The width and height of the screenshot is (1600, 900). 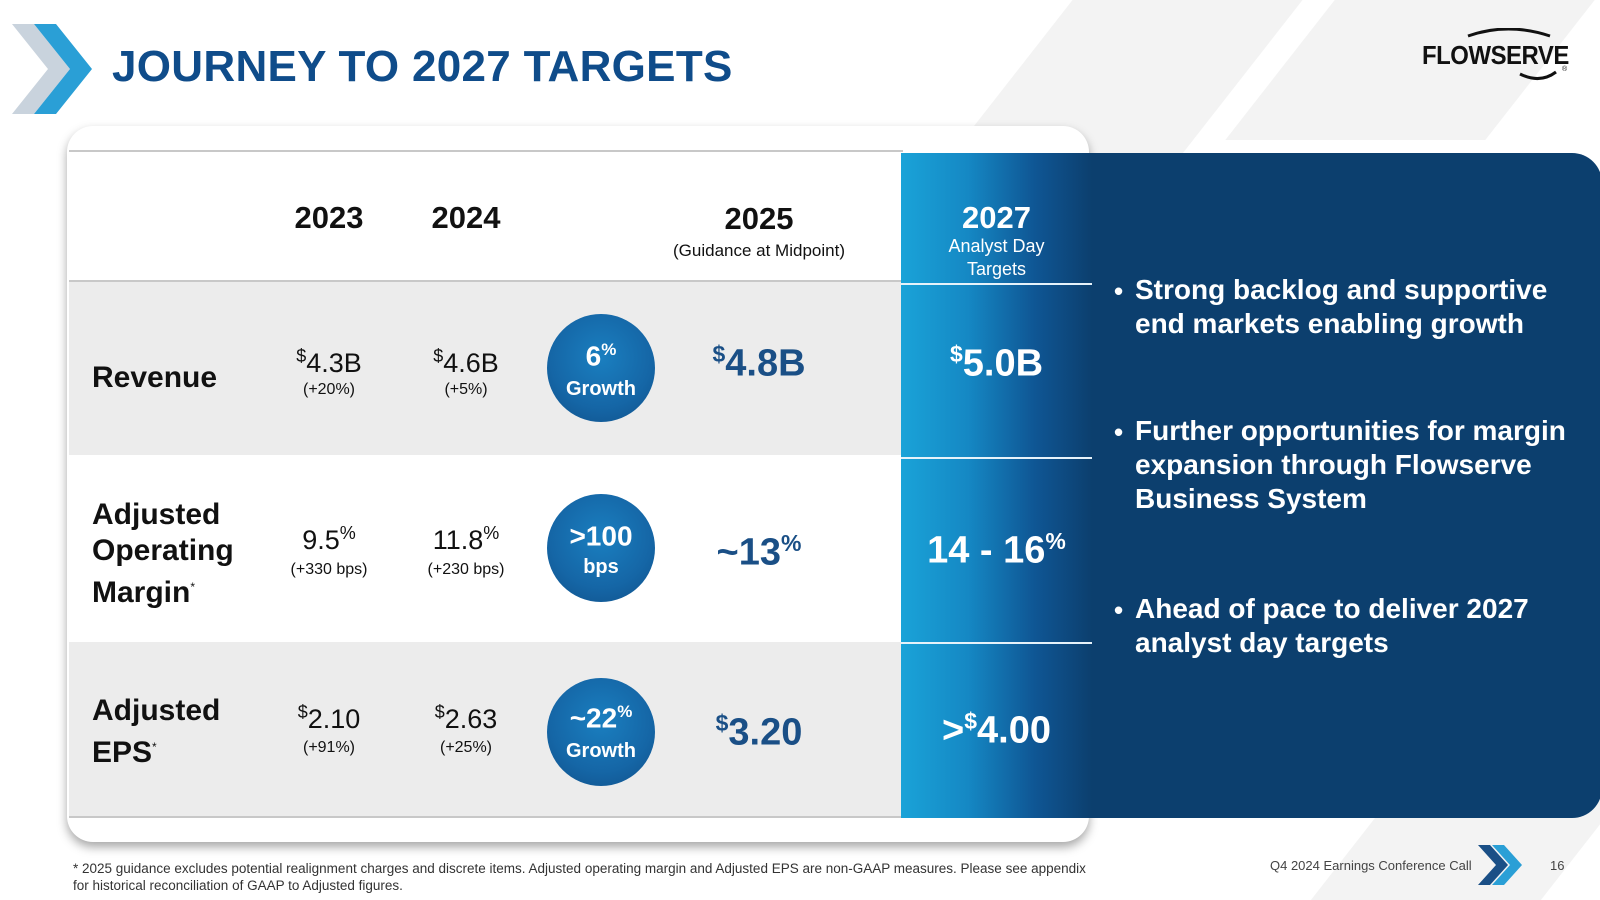 I want to click on value-2023: $4.3B, so click(x=329, y=362).